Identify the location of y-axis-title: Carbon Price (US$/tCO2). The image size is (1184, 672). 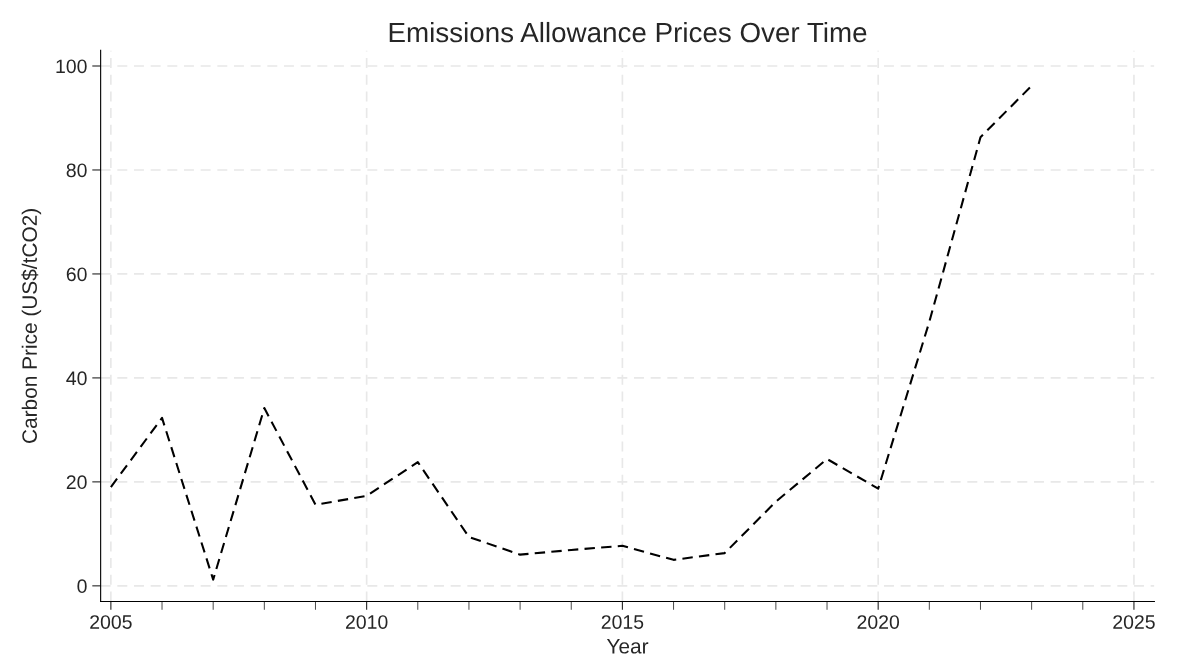
(31, 326).